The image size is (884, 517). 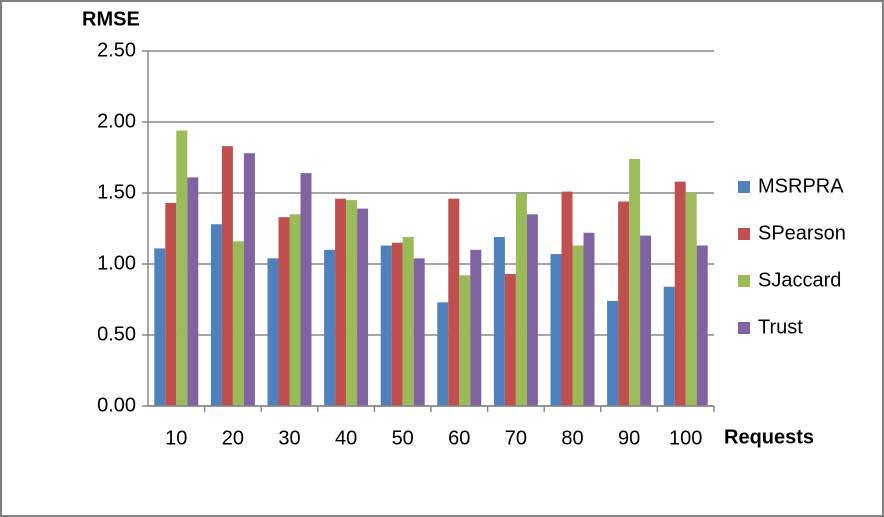 What do you see at coordinates (346, 438) in the screenshot?
I see `x-tick-label: 40` at bounding box center [346, 438].